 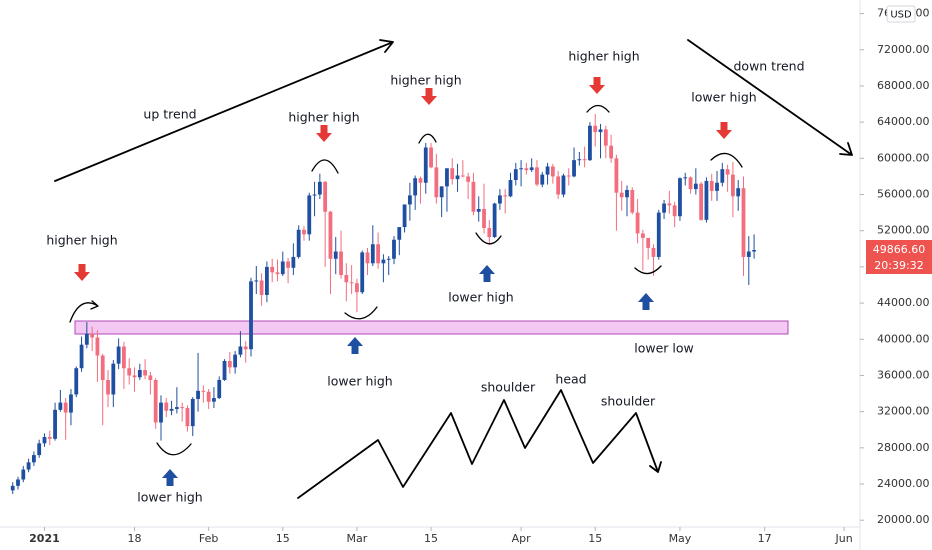 I want to click on x-tick-label: Mar, so click(x=357, y=538).